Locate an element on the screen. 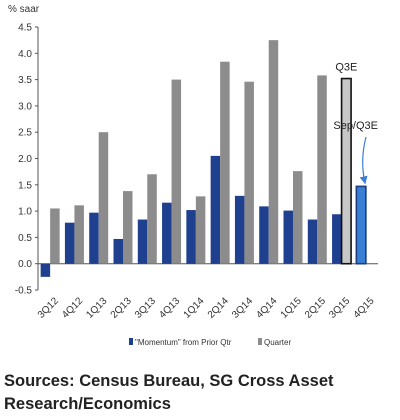 This screenshot has width=400, height=420. legend-label-momentum: "Momentum" from Prior Qtr is located at coordinates (183, 342).